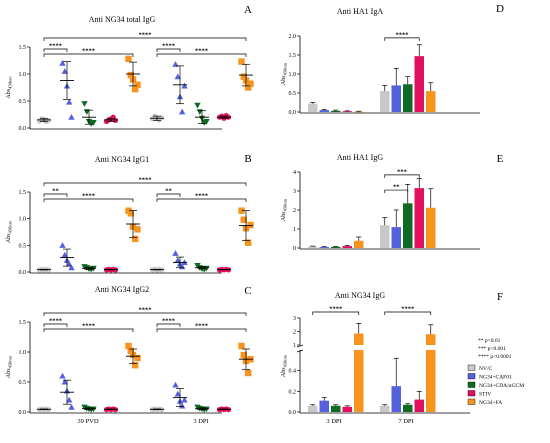 The height and width of the screenshot is (443, 550). What do you see at coordinates (248, 10) in the screenshot?
I see `panel-letter: A` at bounding box center [248, 10].